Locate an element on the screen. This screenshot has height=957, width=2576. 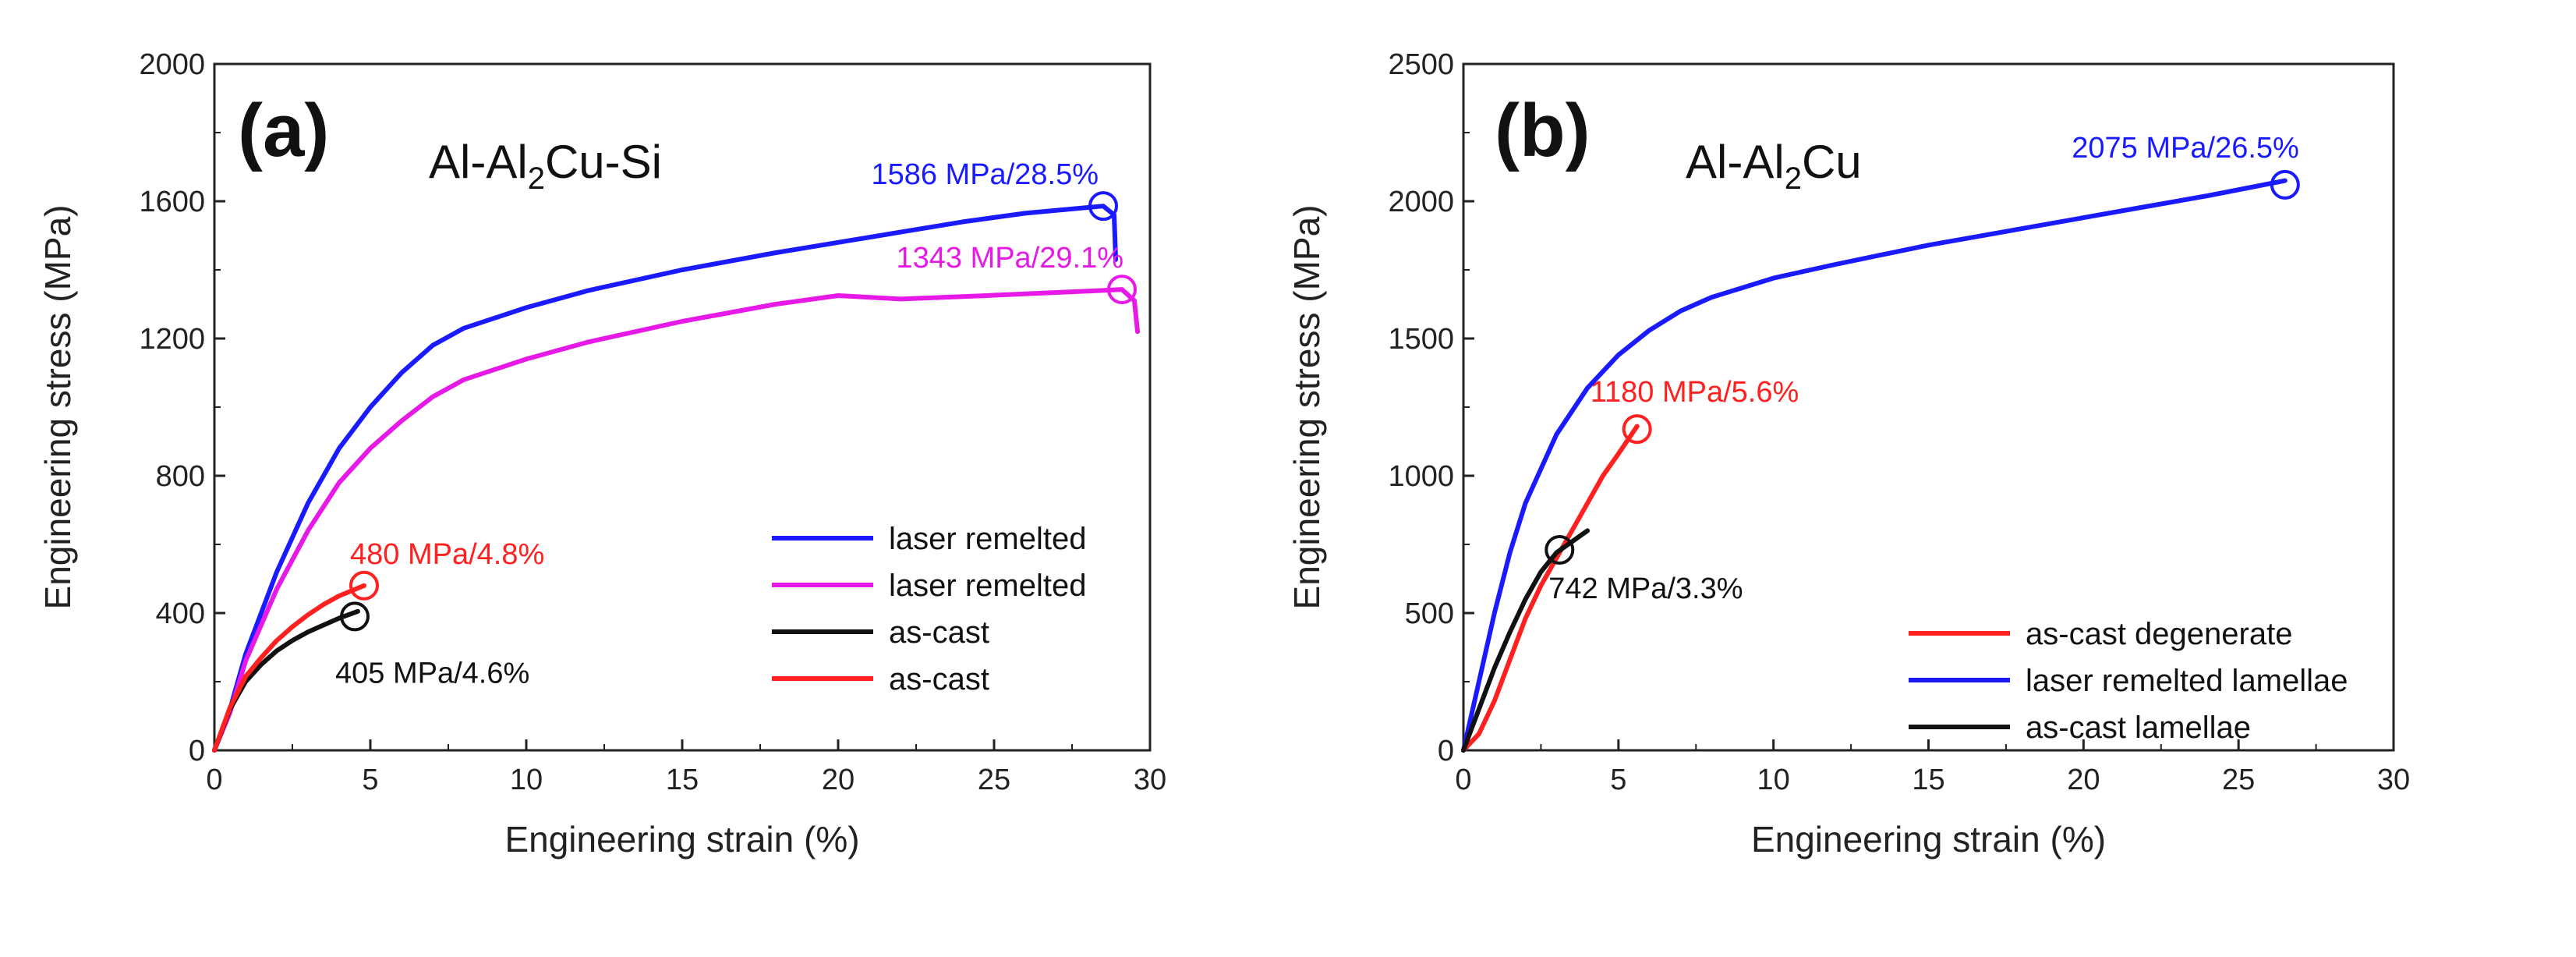
legend-label: as-cast degenerate is located at coordinates (2159, 634).